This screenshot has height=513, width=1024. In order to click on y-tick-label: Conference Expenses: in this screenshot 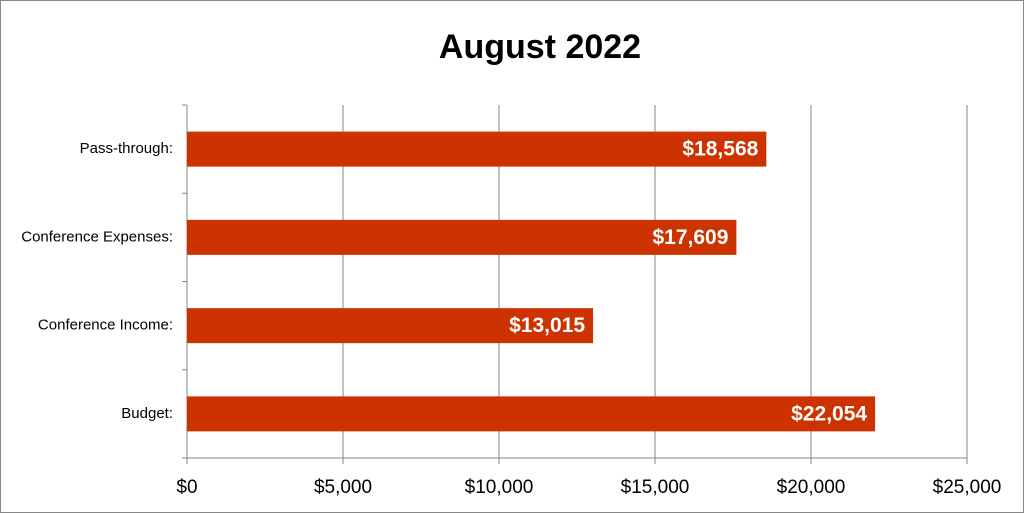, I will do `click(97, 236)`.